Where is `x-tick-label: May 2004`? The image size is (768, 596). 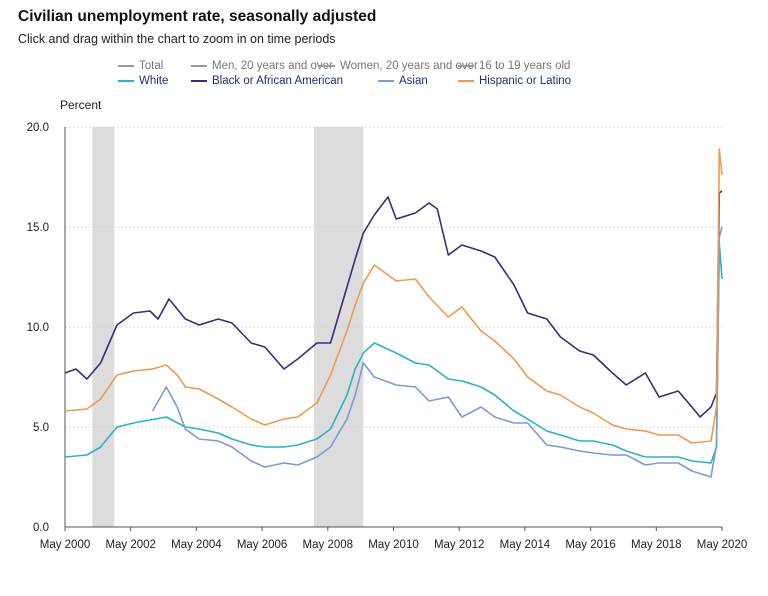
x-tick-label: May 2004 is located at coordinates (196, 545).